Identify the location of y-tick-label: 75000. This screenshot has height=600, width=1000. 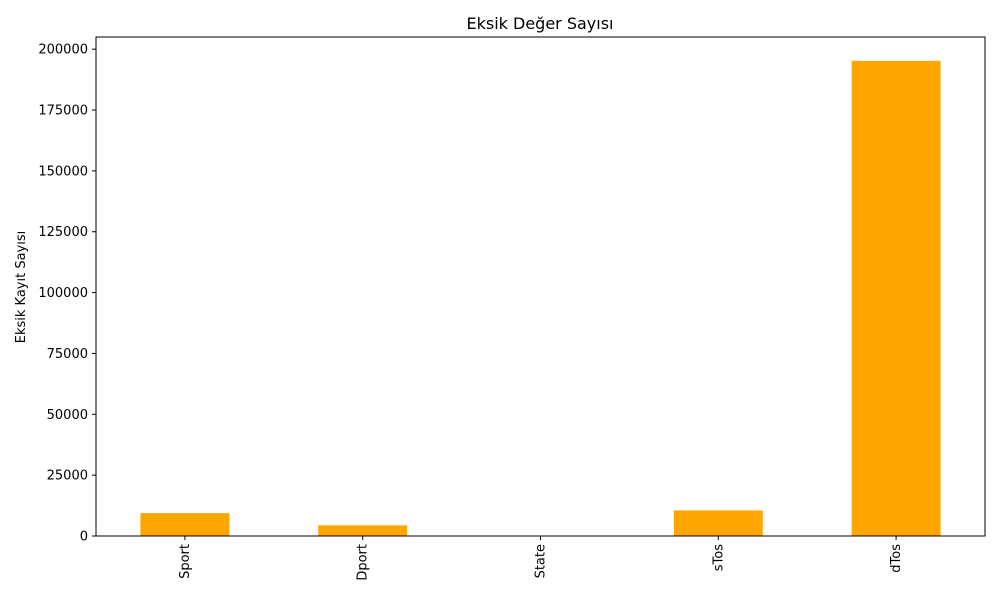
(67, 354).